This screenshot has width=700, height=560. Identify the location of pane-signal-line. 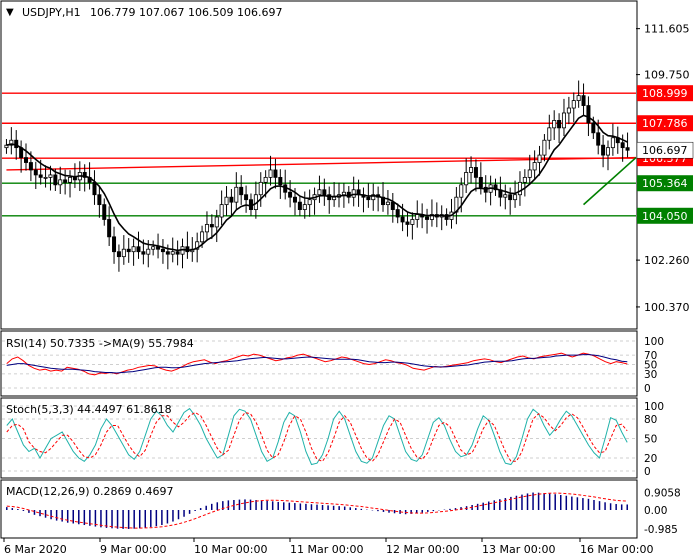
(317, 436).